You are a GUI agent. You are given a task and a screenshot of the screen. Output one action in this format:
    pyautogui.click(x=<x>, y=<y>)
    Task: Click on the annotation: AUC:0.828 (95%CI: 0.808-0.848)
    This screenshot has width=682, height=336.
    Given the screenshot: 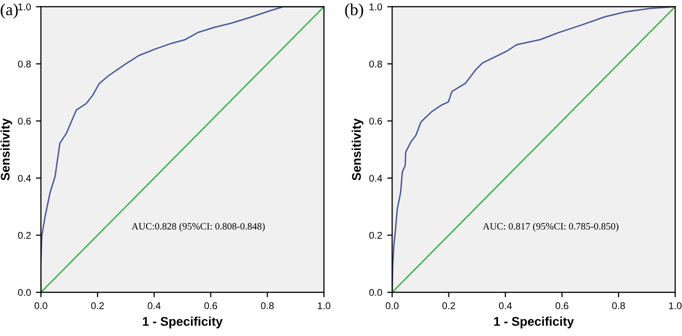 What is the action you would take?
    pyautogui.click(x=198, y=227)
    